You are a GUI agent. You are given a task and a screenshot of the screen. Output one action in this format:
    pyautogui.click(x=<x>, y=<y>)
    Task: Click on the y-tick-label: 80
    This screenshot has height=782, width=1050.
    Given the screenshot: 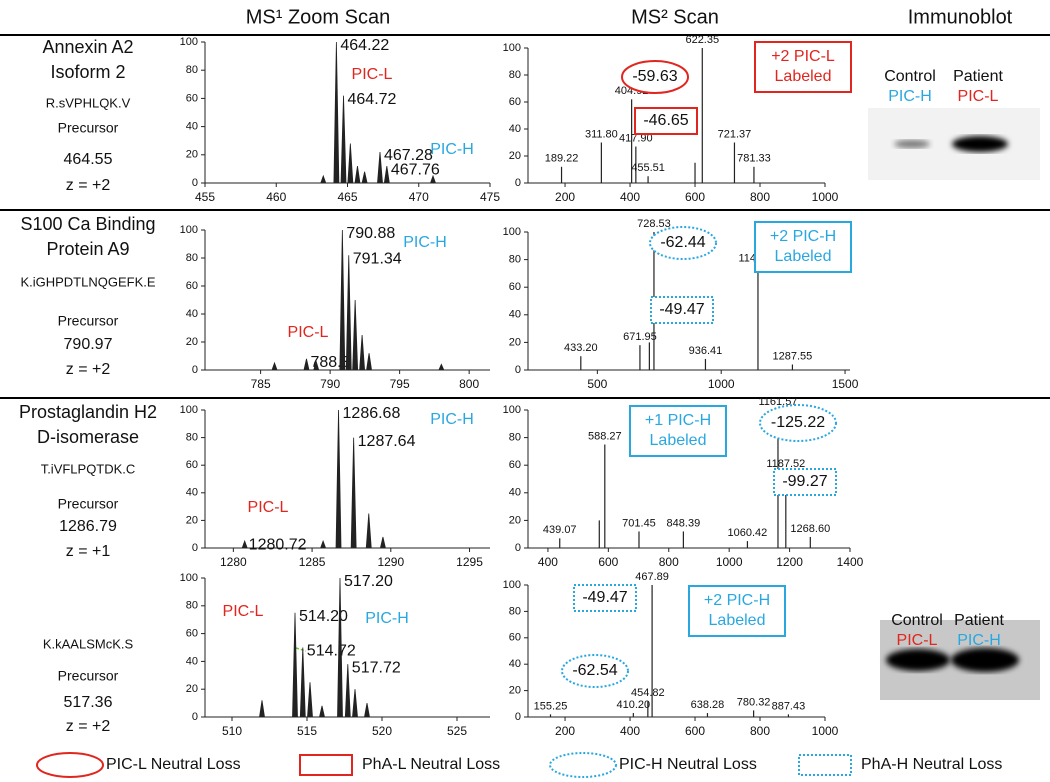 What is the action you would take?
    pyautogui.click(x=192, y=70)
    